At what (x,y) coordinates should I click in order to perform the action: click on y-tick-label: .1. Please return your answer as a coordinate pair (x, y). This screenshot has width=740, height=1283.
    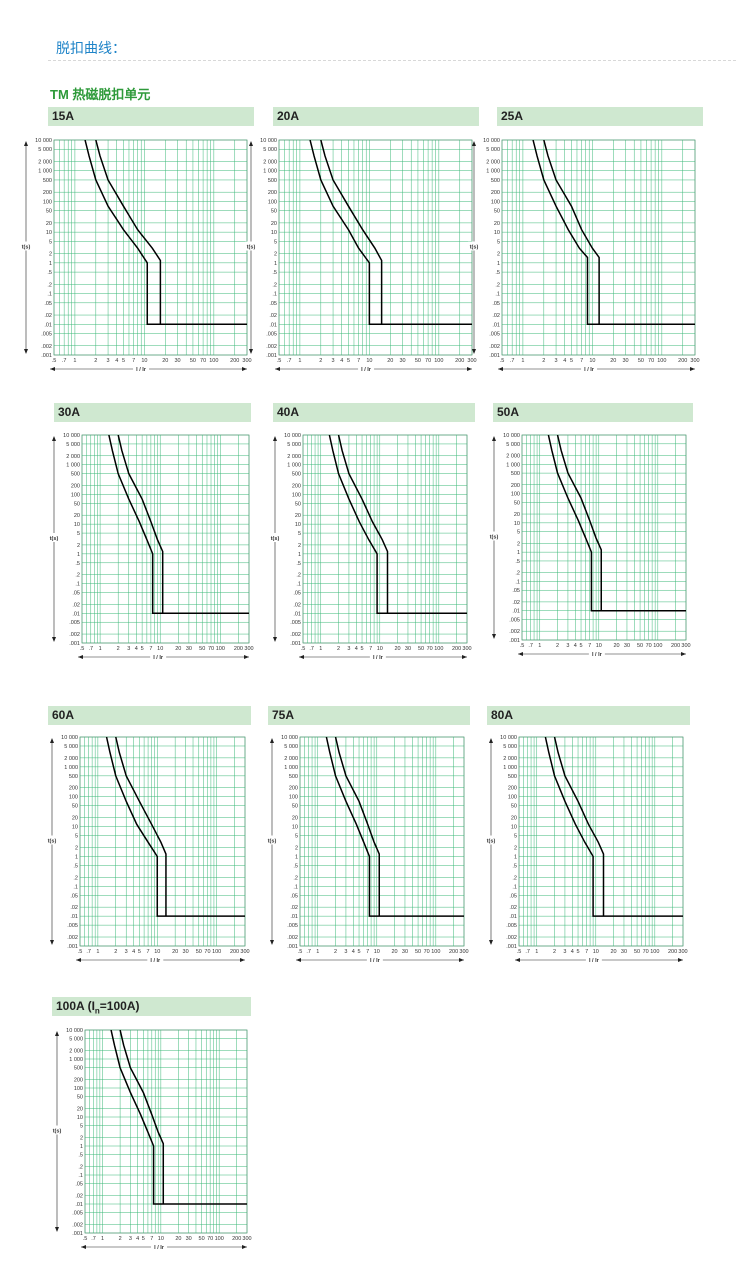
    Looking at the image, I should click on (295, 887).